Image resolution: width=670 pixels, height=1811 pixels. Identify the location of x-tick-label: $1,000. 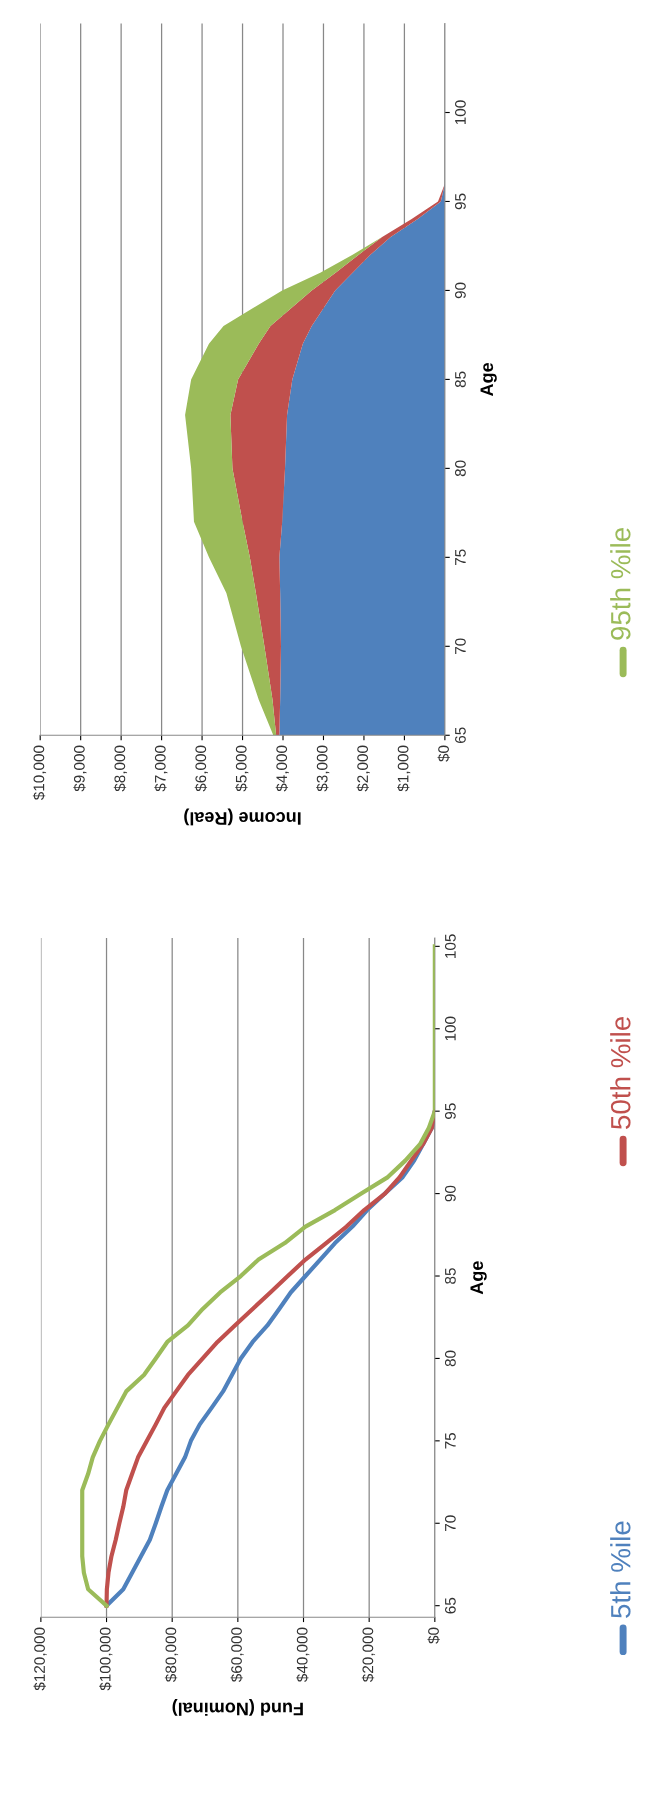
(404, 768).